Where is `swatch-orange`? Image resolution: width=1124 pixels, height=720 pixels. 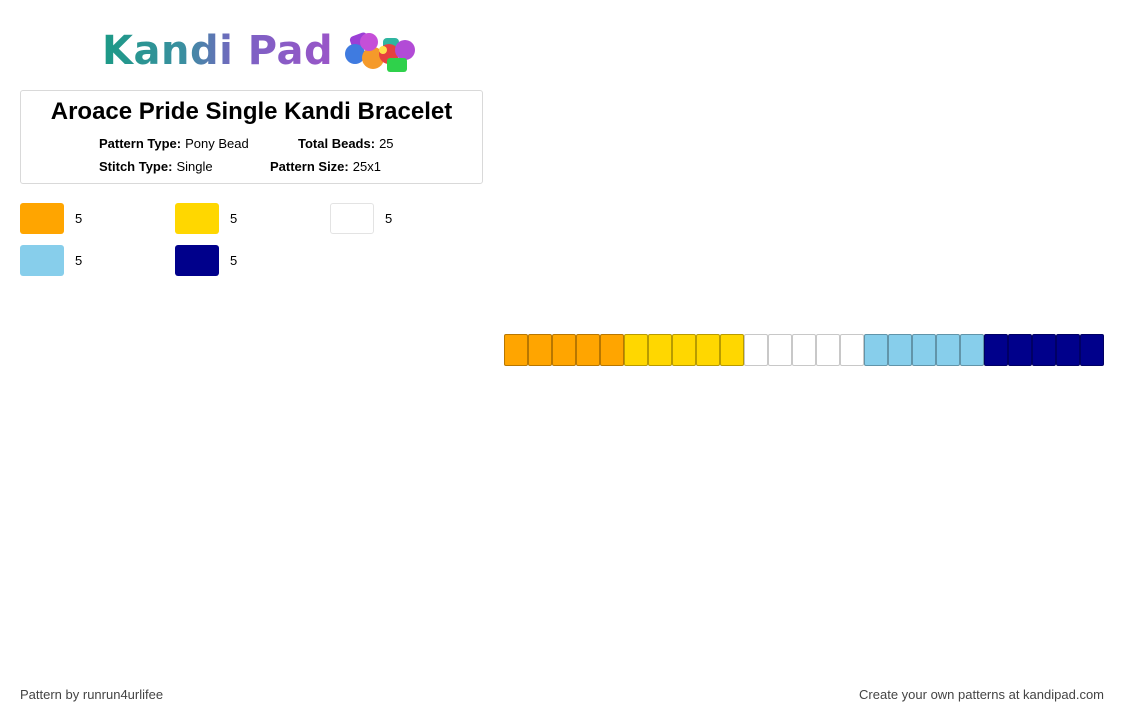 swatch-orange is located at coordinates (42, 218).